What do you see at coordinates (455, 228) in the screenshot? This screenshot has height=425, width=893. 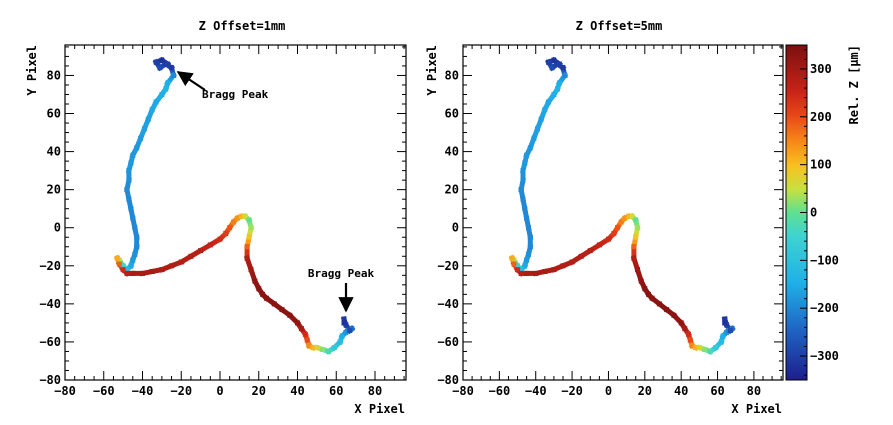 I see `panel-2-y-tick-label: 0` at bounding box center [455, 228].